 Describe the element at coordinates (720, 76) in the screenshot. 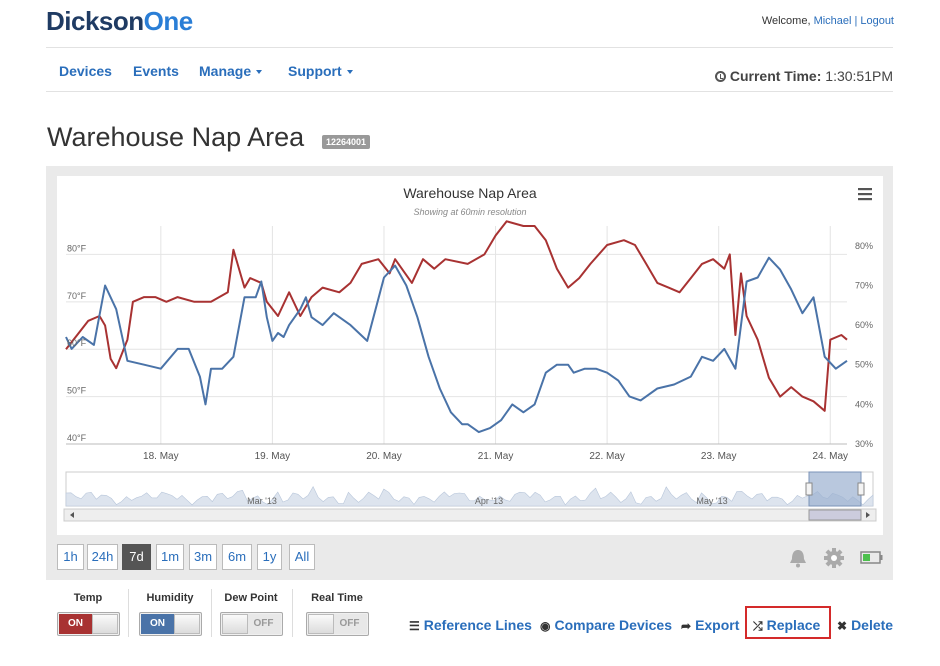

I see `clock-icon` at that location.